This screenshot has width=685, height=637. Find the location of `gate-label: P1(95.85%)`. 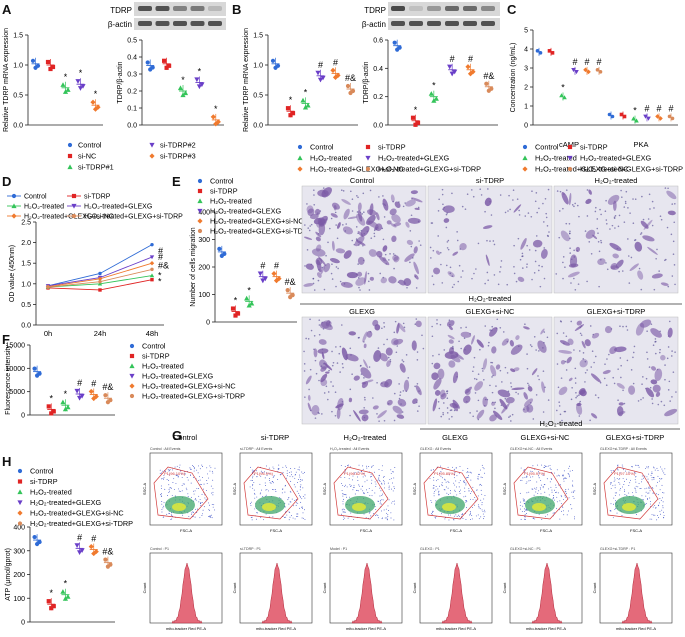

gate-label: P1(95.85%) is located at coordinates (445, 473).